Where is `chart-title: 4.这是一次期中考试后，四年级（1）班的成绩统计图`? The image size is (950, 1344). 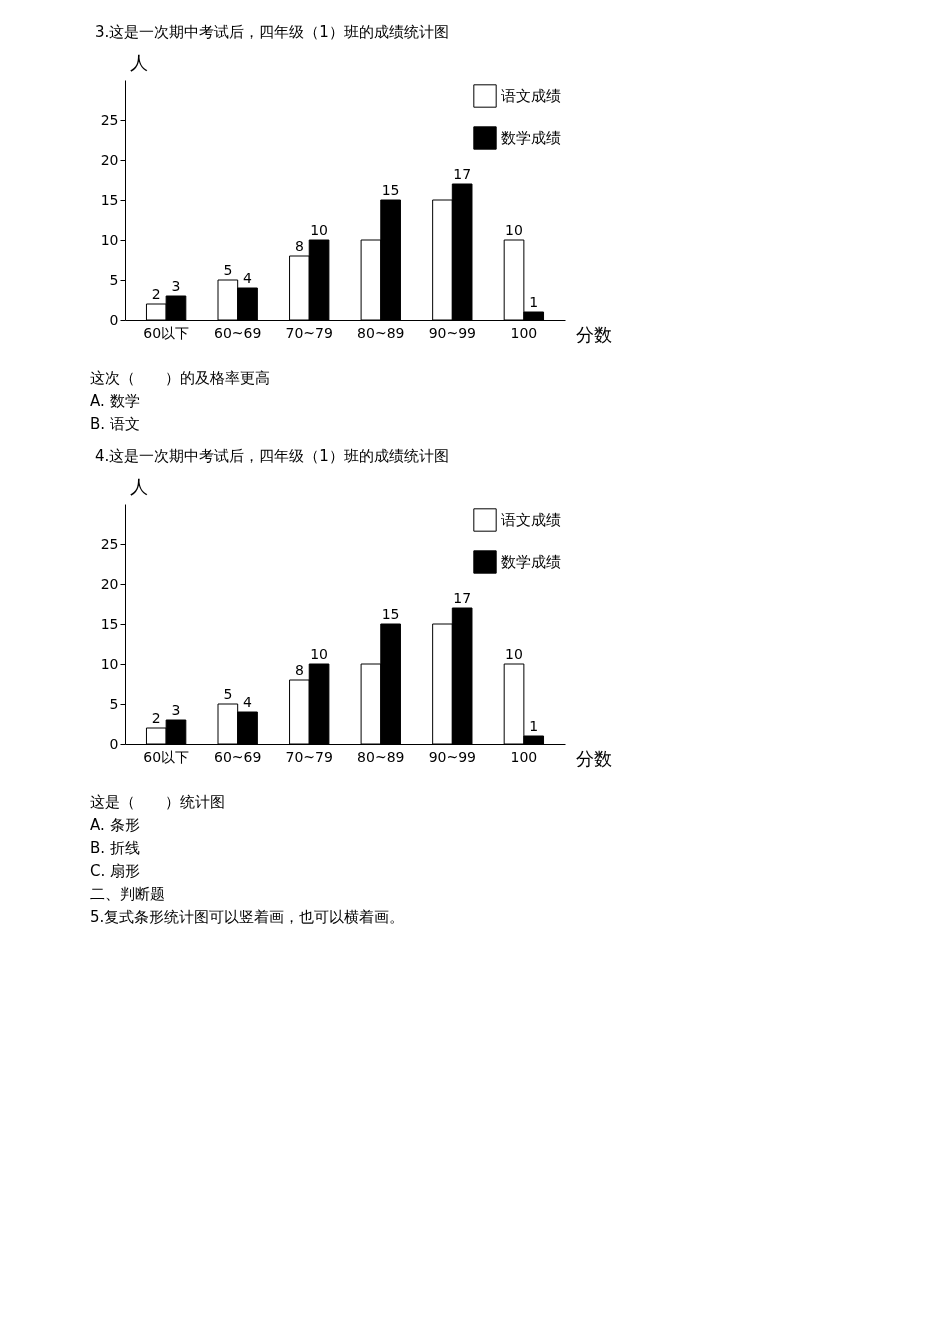
chart-title: 4.这是一次期中考试后，四年级（1）班的成绩统计图 is located at coordinates (272, 456).